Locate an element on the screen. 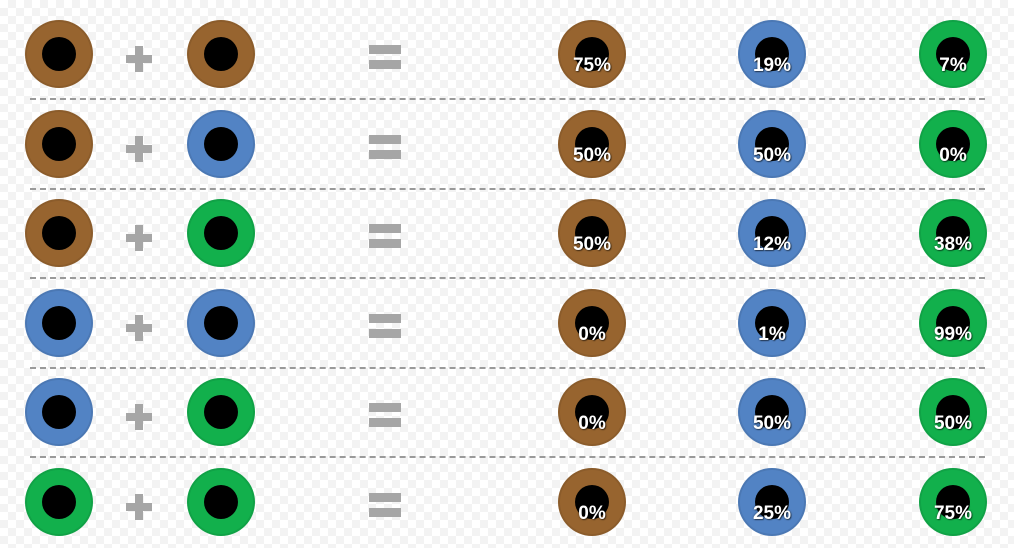  probability-label: 12% is located at coordinates (772, 244).